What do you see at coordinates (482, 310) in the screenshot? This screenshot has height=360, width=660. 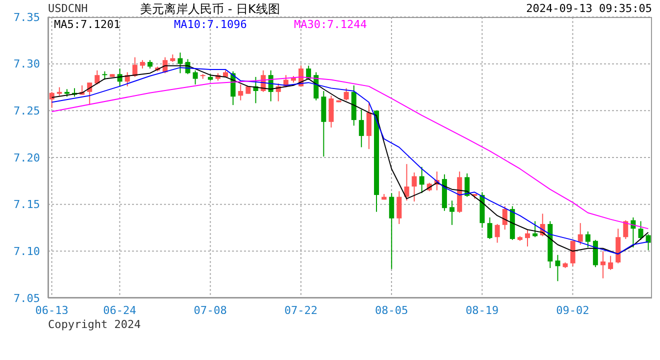 I see `x-tick-label: 08-19` at bounding box center [482, 310].